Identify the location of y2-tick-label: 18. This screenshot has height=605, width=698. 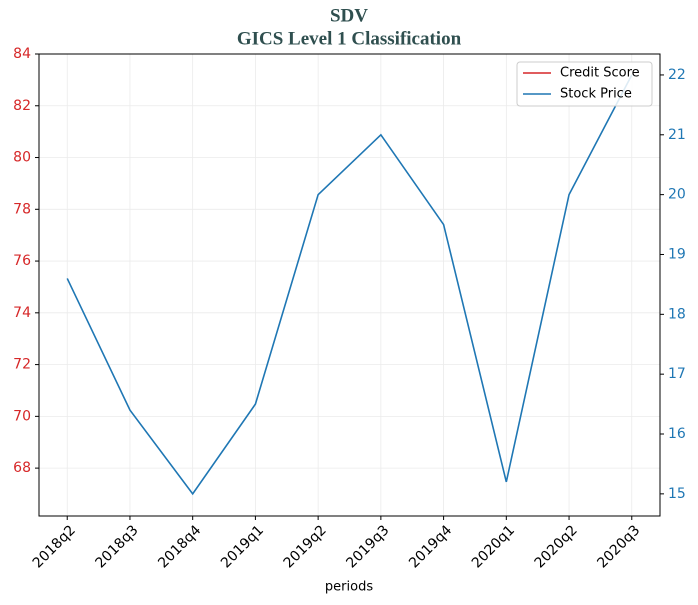
(677, 314).